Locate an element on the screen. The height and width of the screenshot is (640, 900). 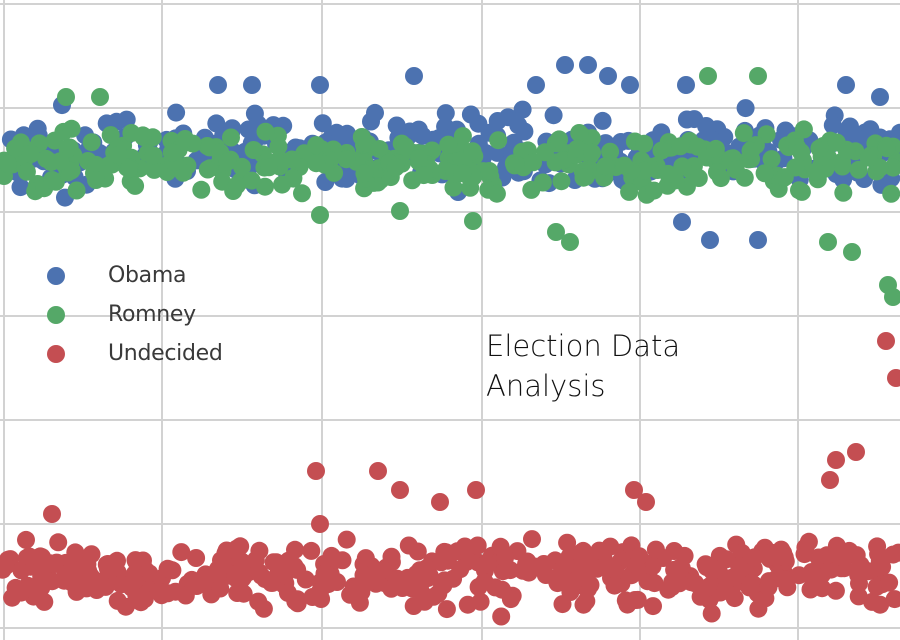
legend-label-romney: Romney is located at coordinates (152, 314).